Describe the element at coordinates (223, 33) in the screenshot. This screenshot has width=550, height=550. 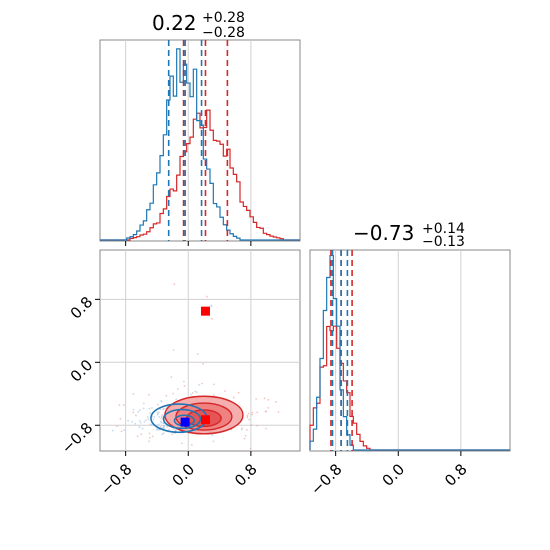
I see `hist-param-1-title-minus: −0.28` at that location.